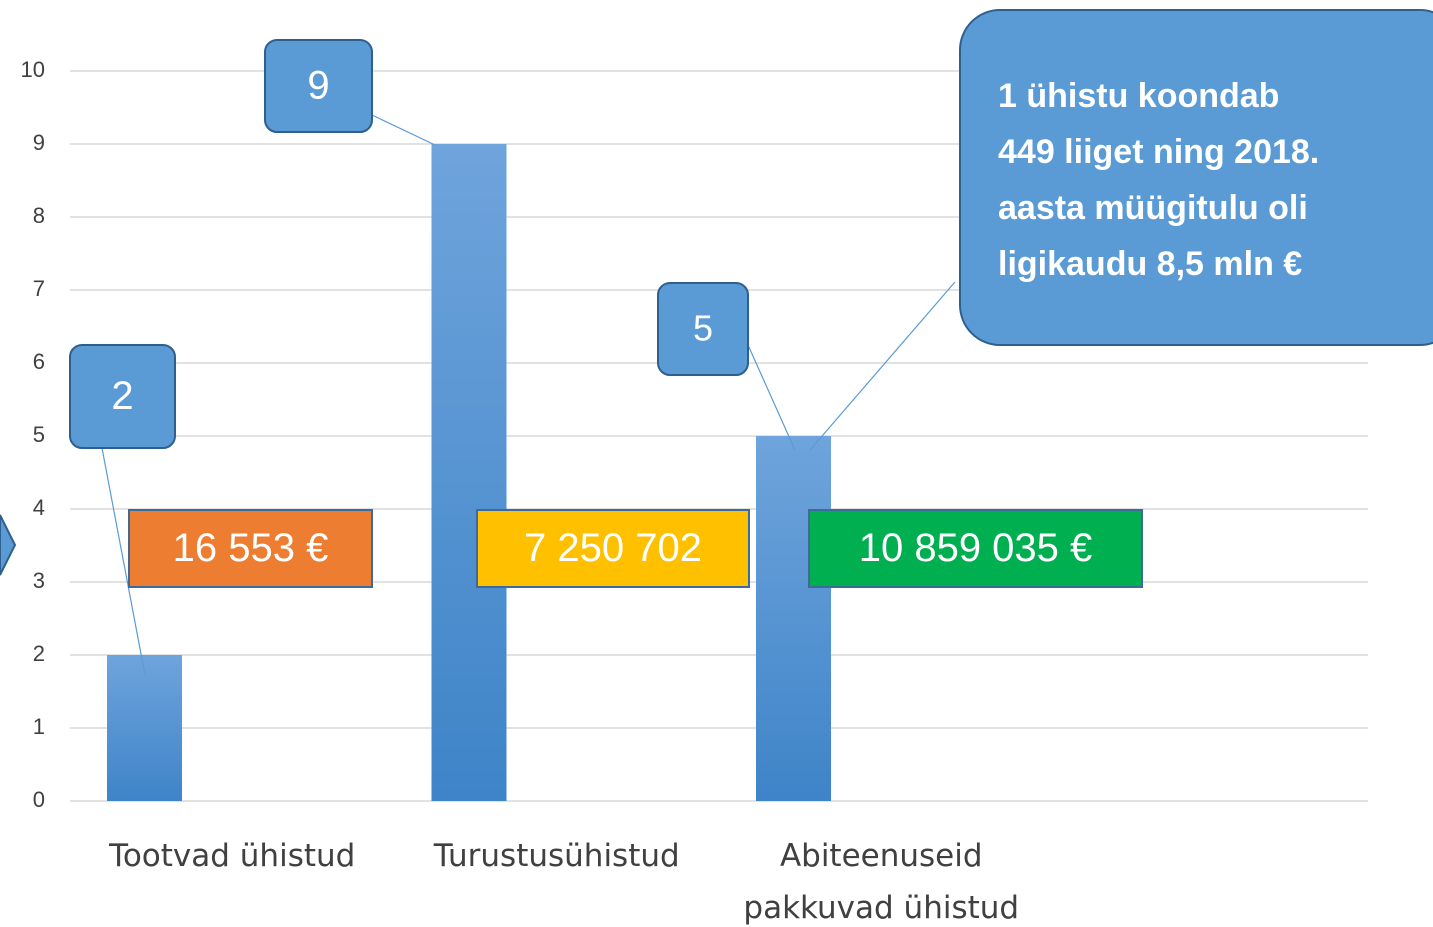  Describe the element at coordinates (232, 856) in the screenshot. I see `x-tick-label: Tootvad ühistud` at that location.